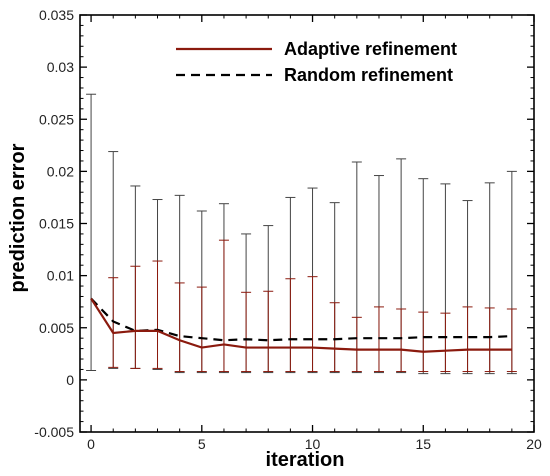 The width and height of the screenshot is (550, 476). What do you see at coordinates (370, 49) in the screenshot?
I see `legend-label-adaptive: Adaptive refinement` at bounding box center [370, 49].